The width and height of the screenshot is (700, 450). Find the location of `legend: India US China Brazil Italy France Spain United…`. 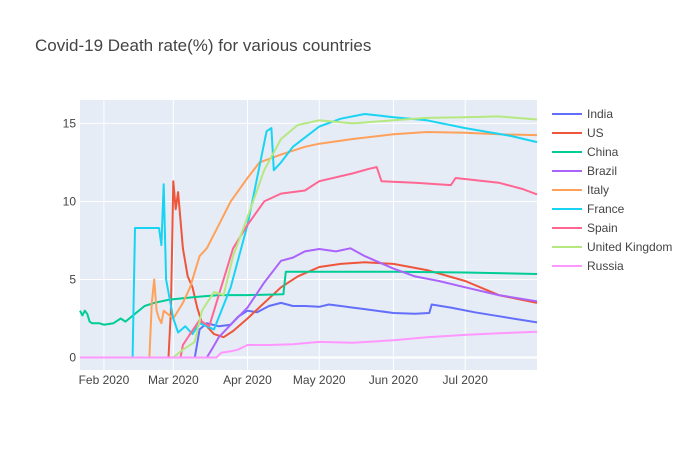

legend: India US China Brazil Italy France Spain United… is located at coordinates (612, 190).